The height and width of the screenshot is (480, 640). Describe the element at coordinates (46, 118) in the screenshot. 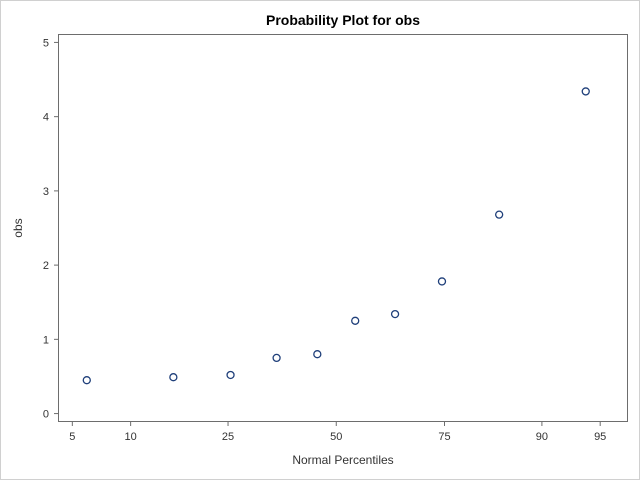

I see `y-tick-label: 4` at that location.